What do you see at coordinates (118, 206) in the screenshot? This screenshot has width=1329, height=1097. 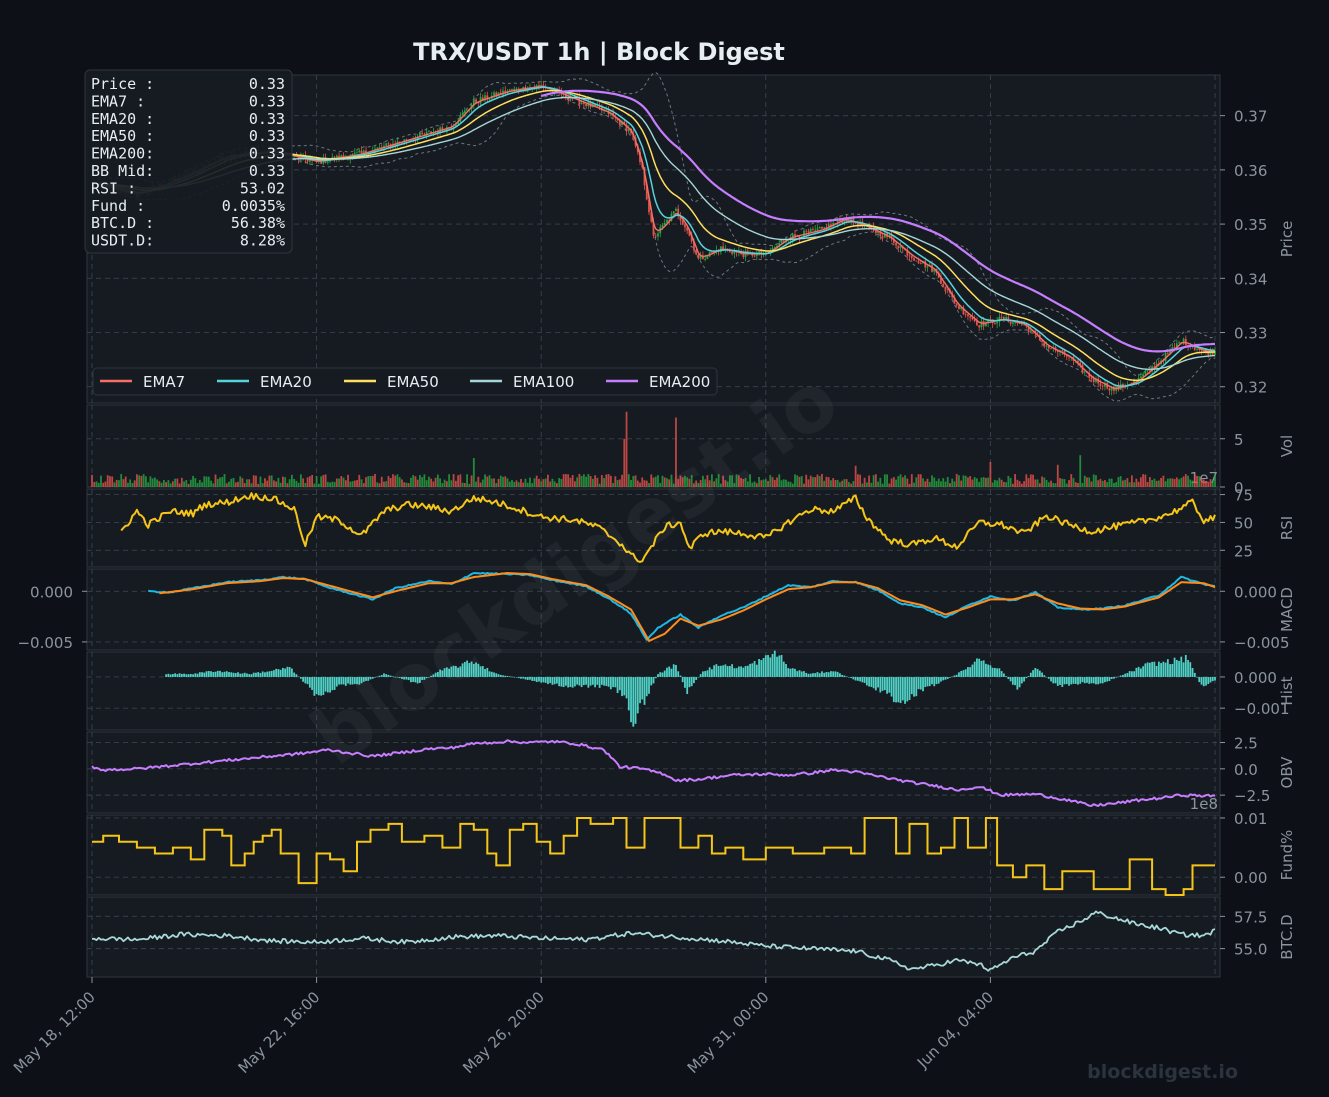 I see `info-label: Fund :` at bounding box center [118, 206].